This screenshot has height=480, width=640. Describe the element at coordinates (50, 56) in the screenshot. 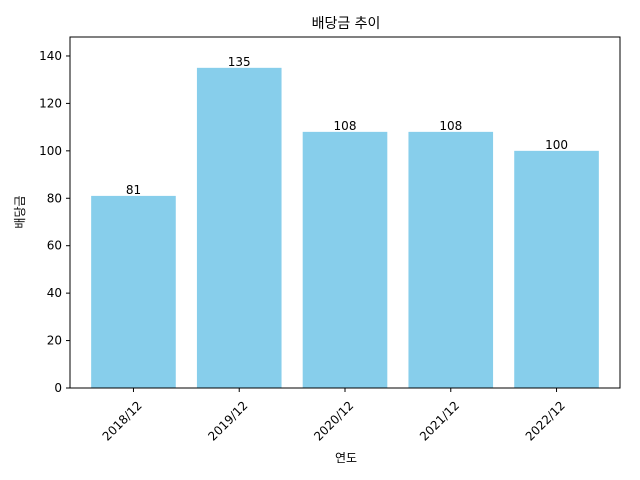

I see `y-tick-label: 140` at that location.